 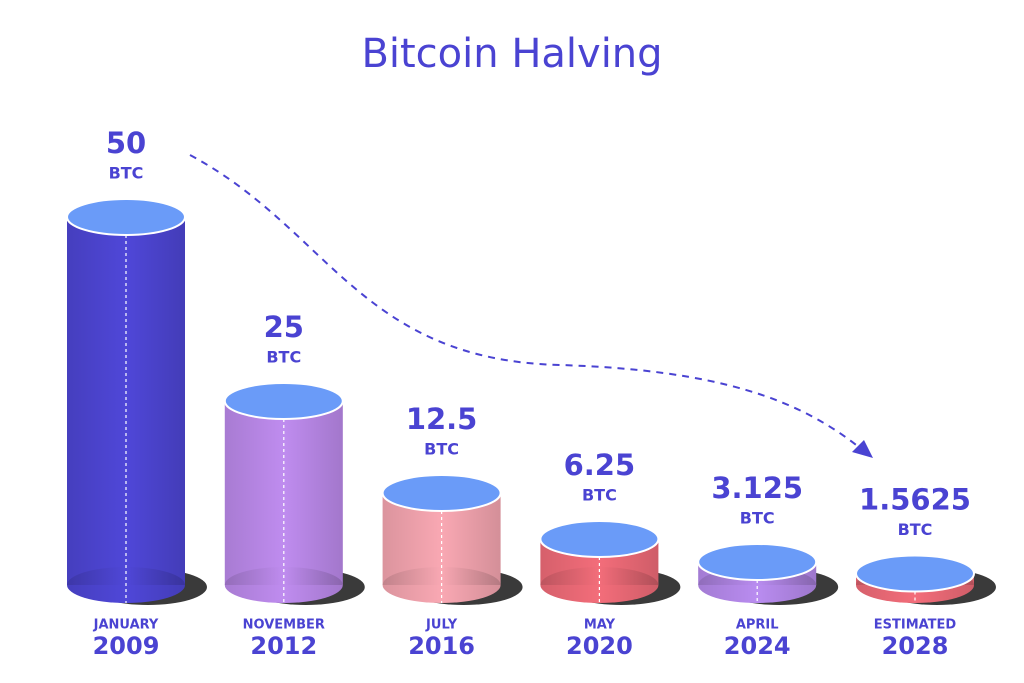 What do you see at coordinates (862, 449) in the screenshot?
I see `arrow-head` at bounding box center [862, 449].